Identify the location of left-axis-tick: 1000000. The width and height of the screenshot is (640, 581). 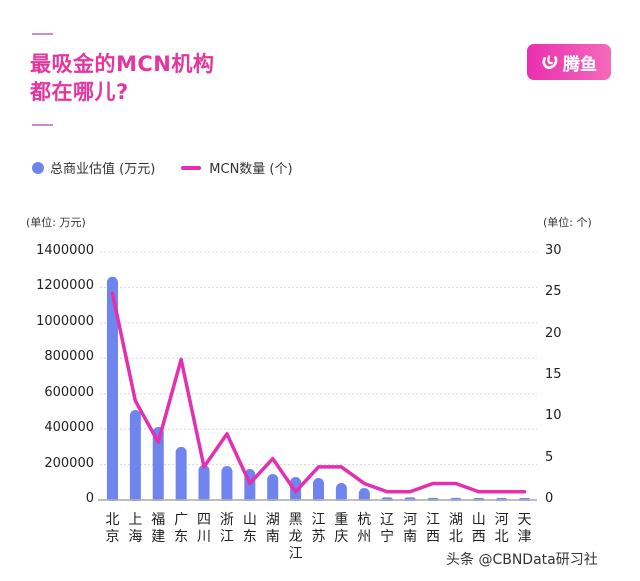
(65, 321).